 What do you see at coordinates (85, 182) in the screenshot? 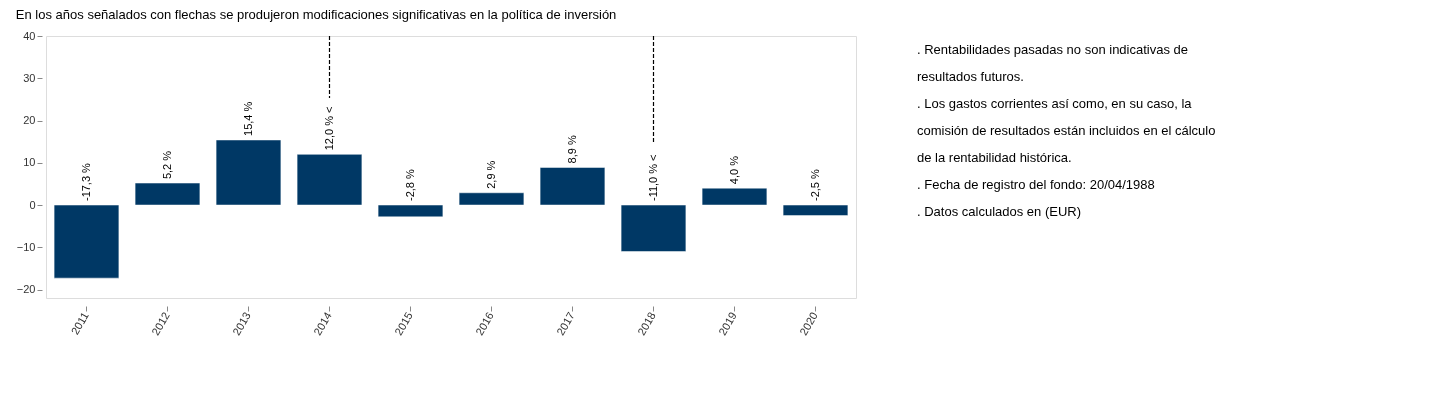
I see `data-label: -17,3 %` at bounding box center [85, 182].